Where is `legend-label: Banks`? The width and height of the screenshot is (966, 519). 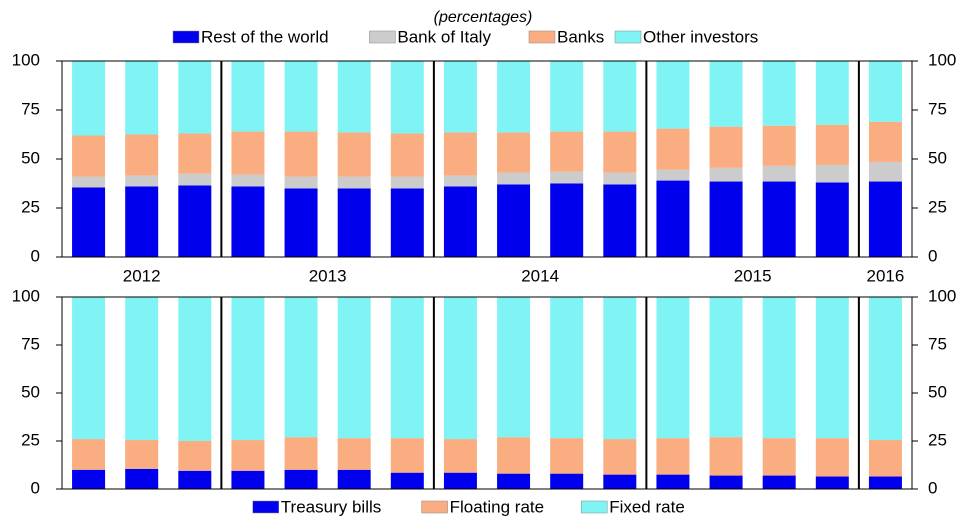
legend-label: Banks is located at coordinates (580, 36).